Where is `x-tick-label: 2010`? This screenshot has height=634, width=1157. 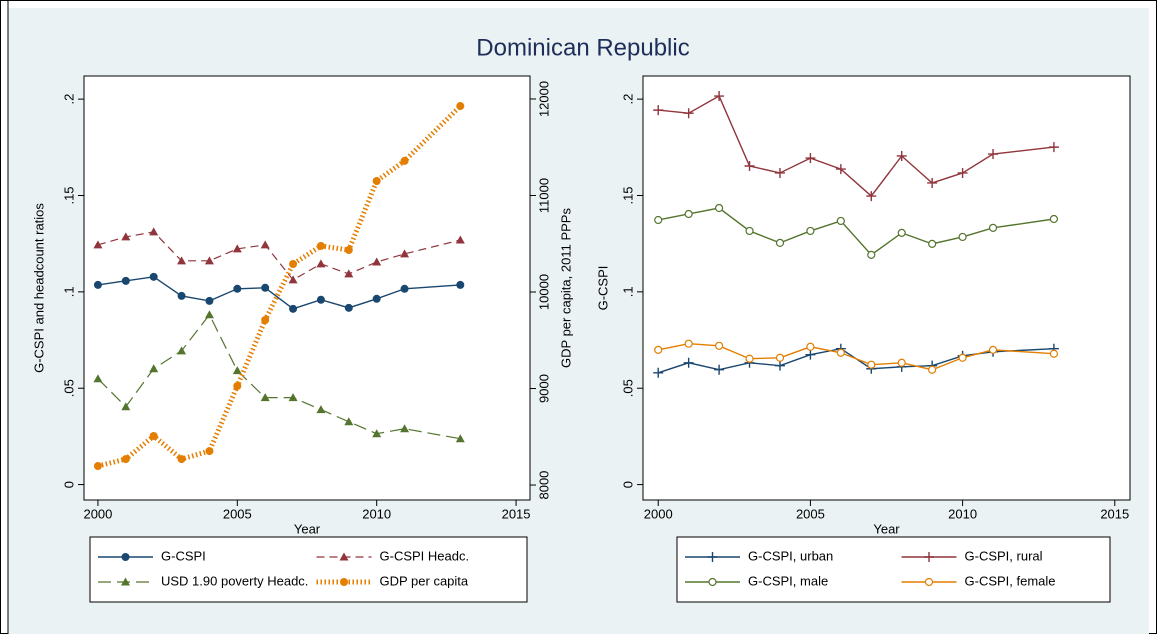 x-tick-label: 2010 is located at coordinates (376, 513).